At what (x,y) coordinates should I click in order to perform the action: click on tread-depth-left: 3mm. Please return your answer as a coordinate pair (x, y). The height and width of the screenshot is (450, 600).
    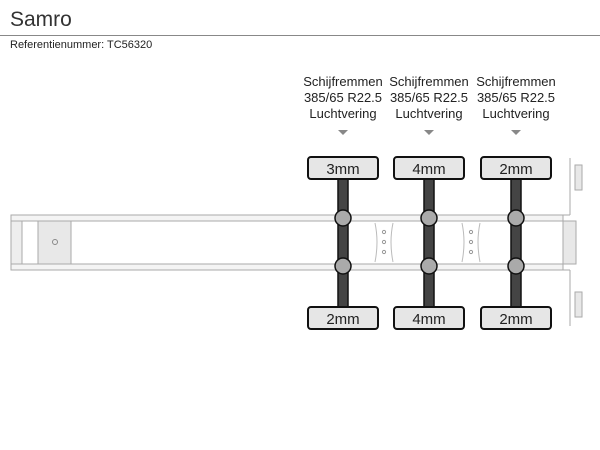
    Looking at the image, I should click on (342, 169).